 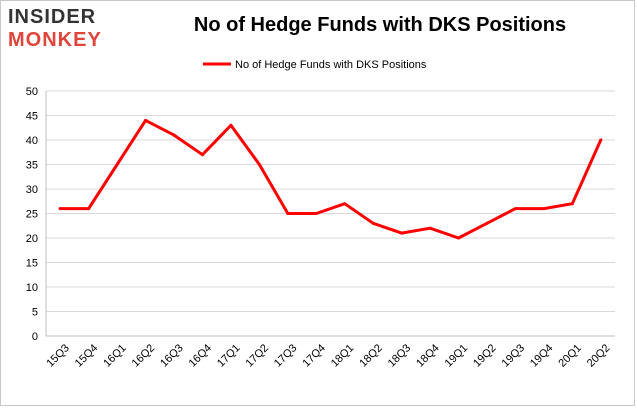 What do you see at coordinates (257, 356) in the screenshot?
I see `x-tick-label: 17Q2` at bounding box center [257, 356].